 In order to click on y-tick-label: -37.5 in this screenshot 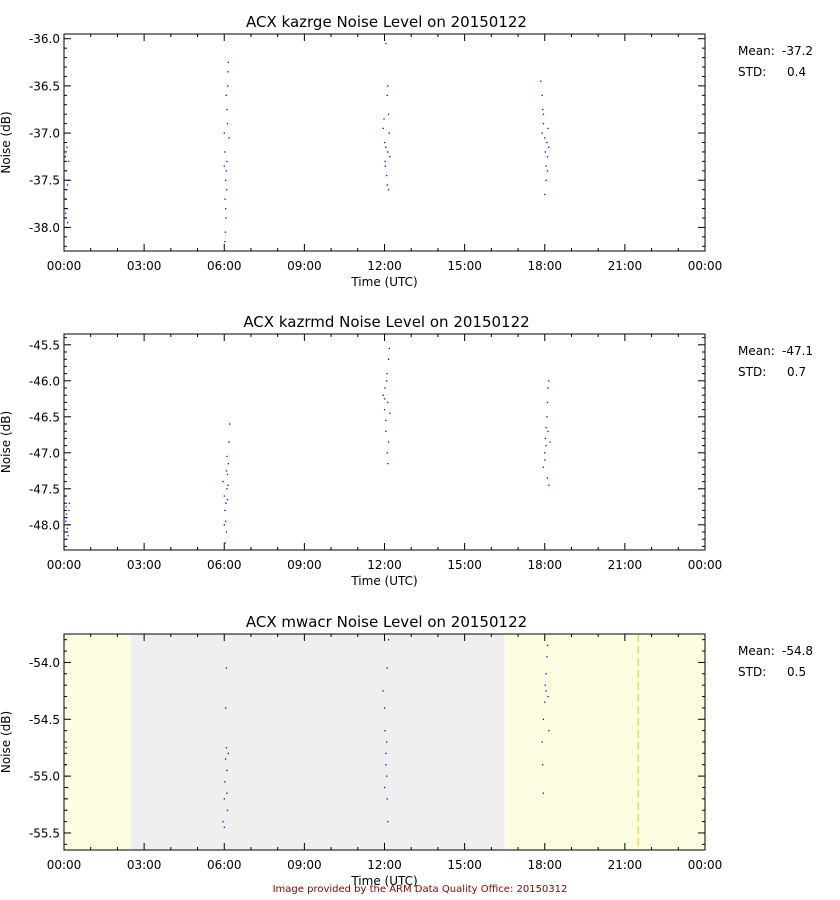, I will do `click(44, 181)`.